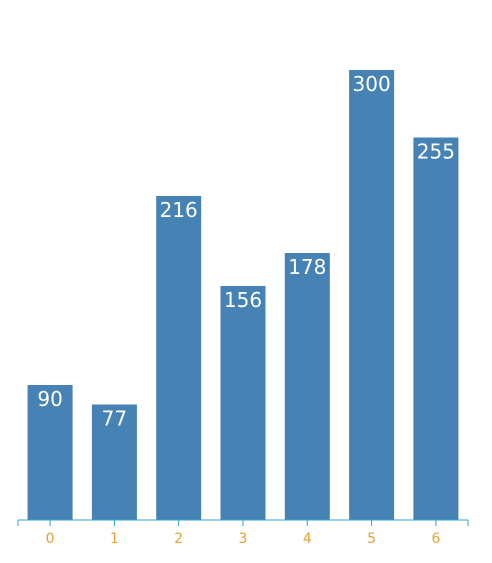 The width and height of the screenshot is (492, 563). What do you see at coordinates (307, 539) in the screenshot?
I see `x-tick-label-4: 4` at bounding box center [307, 539].